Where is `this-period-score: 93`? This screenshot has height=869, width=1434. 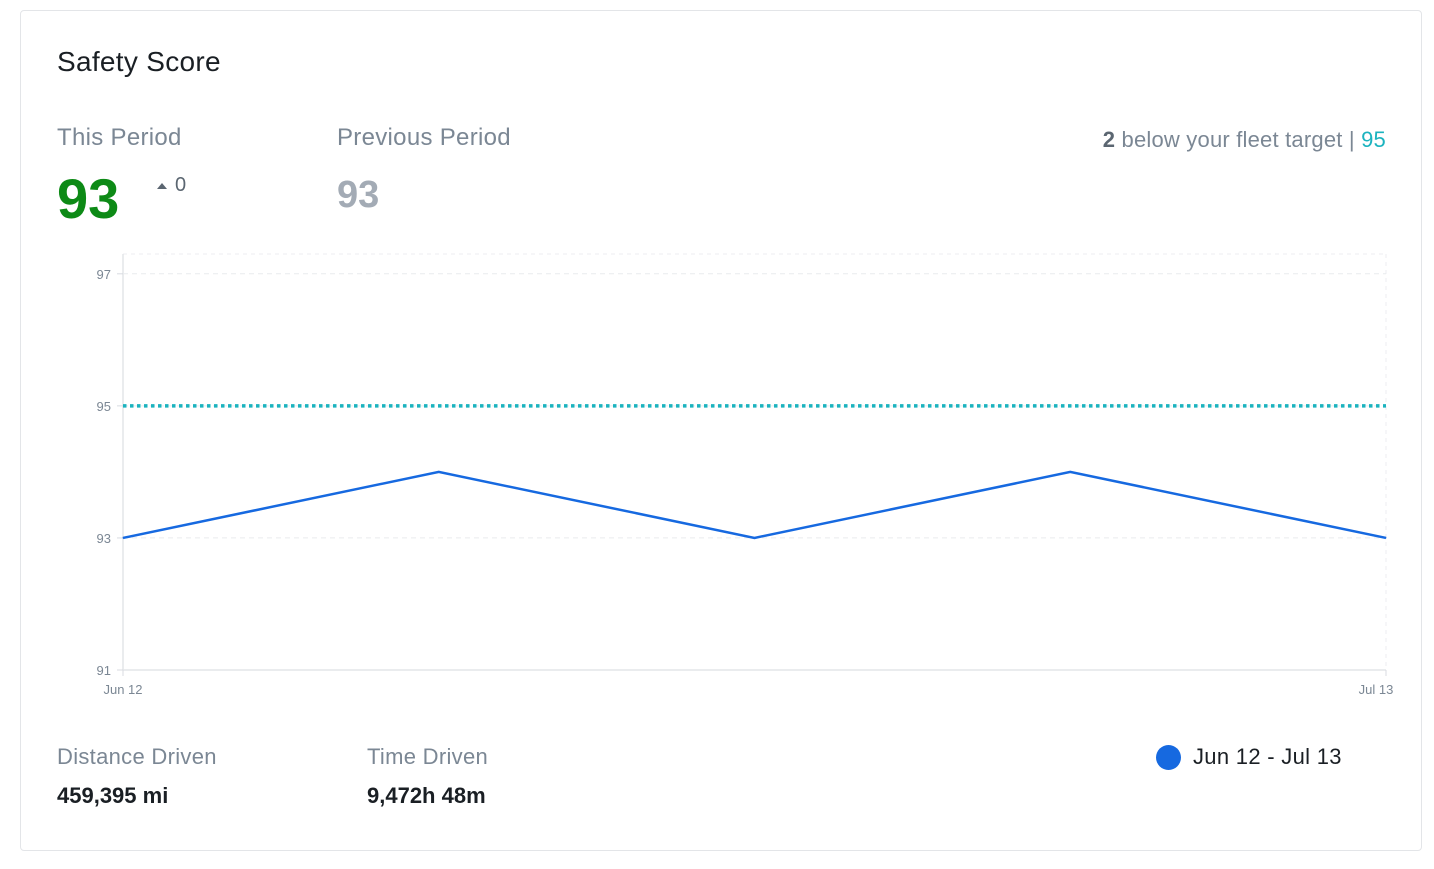
this-period-score: 93 is located at coordinates (88, 198).